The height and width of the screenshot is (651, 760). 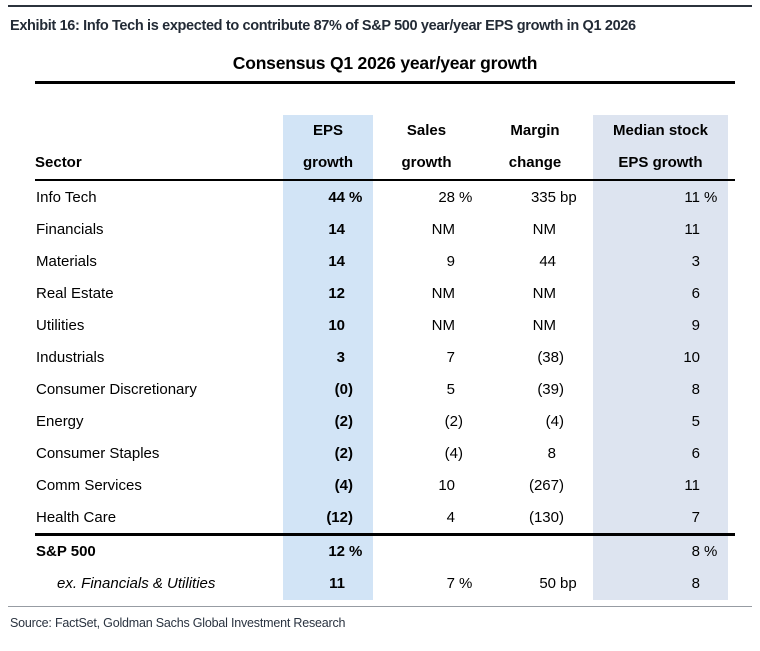 What do you see at coordinates (535, 146) in the screenshot?
I see `column-header-margin-change: Margin change` at bounding box center [535, 146].